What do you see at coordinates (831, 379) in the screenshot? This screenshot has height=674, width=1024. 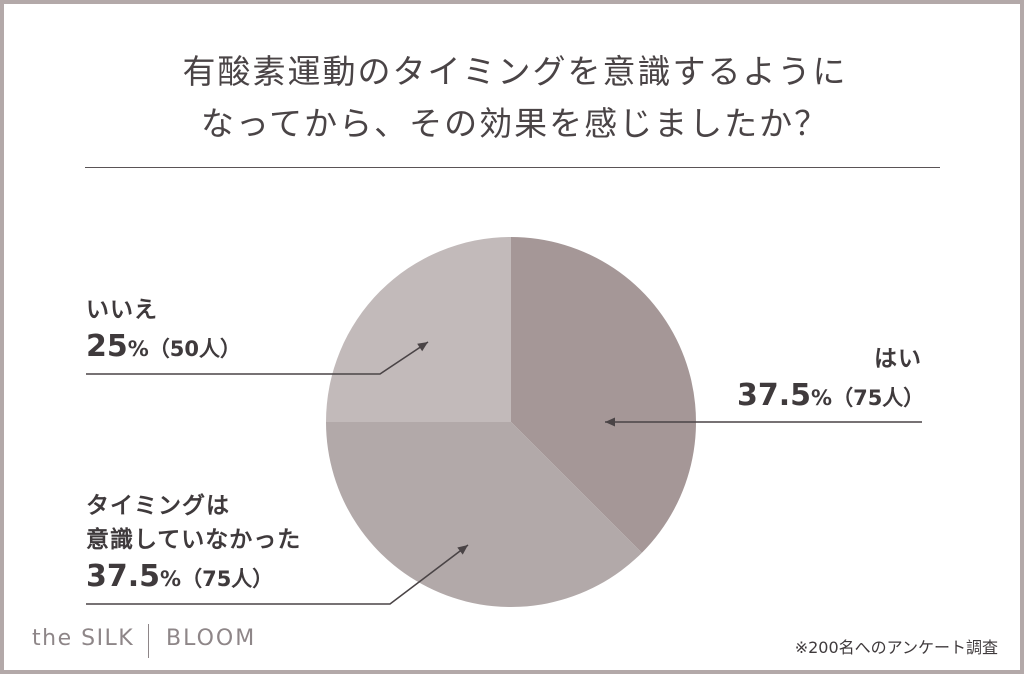 I see `slice-label-yes: はい 37.5%（75人）` at bounding box center [831, 379].